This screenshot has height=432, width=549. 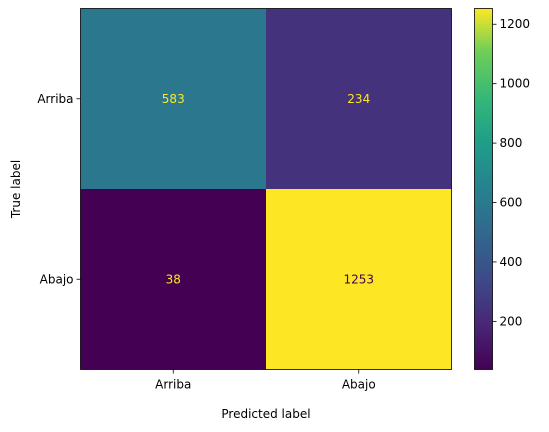 What do you see at coordinates (173, 385) in the screenshot?
I see `x-tick-label: Arriba` at bounding box center [173, 385].